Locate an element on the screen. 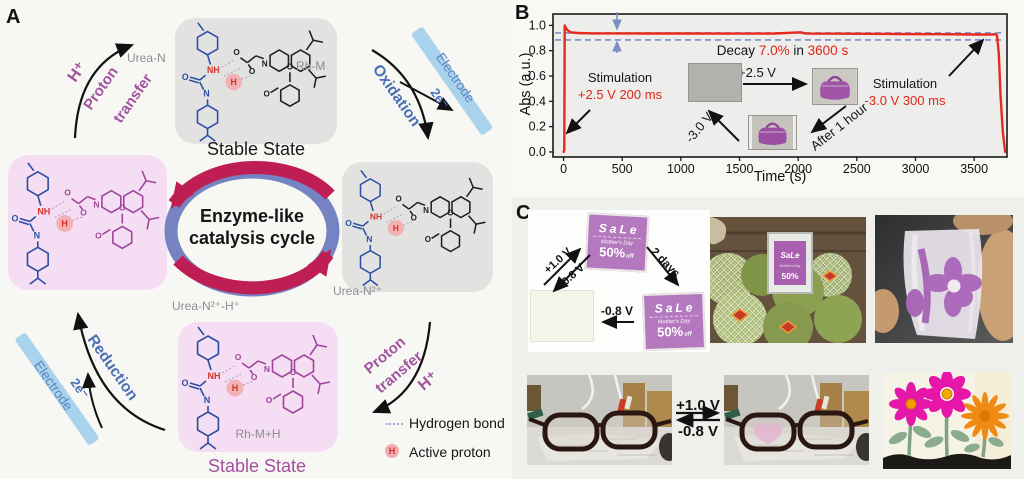  oxidation-arrow is located at coordinates (402, 95).